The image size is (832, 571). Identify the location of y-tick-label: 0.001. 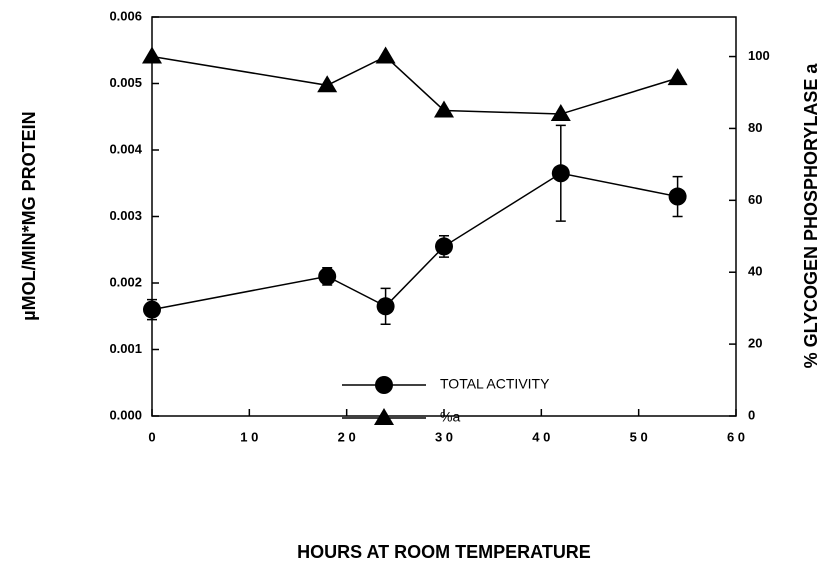
(125, 348).